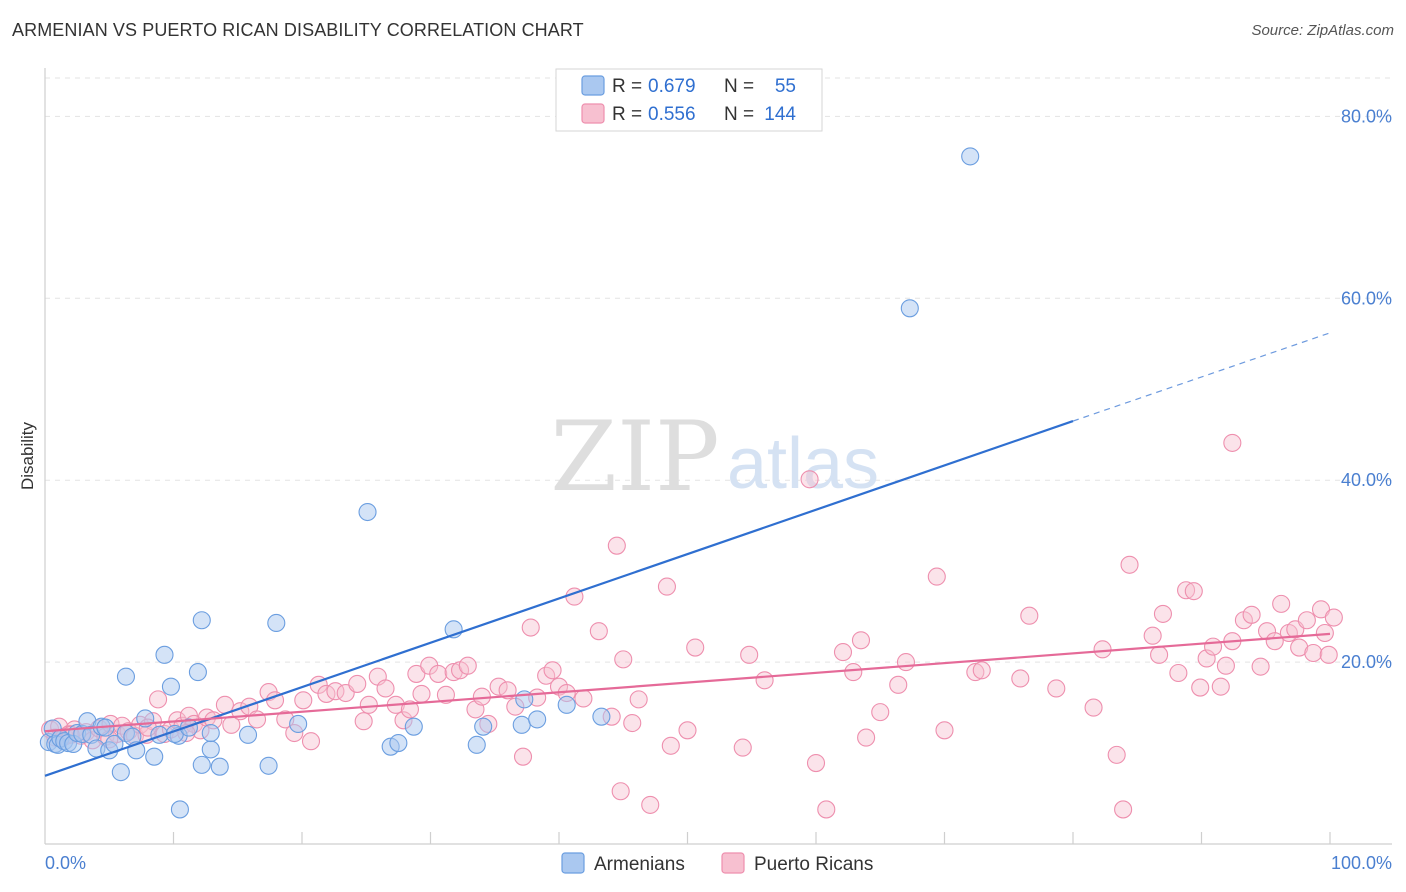 This screenshot has width=1406, height=892. Describe the element at coordinates (733, 863) in the screenshot. I see `puerto-ricans-series-swatch` at that location.